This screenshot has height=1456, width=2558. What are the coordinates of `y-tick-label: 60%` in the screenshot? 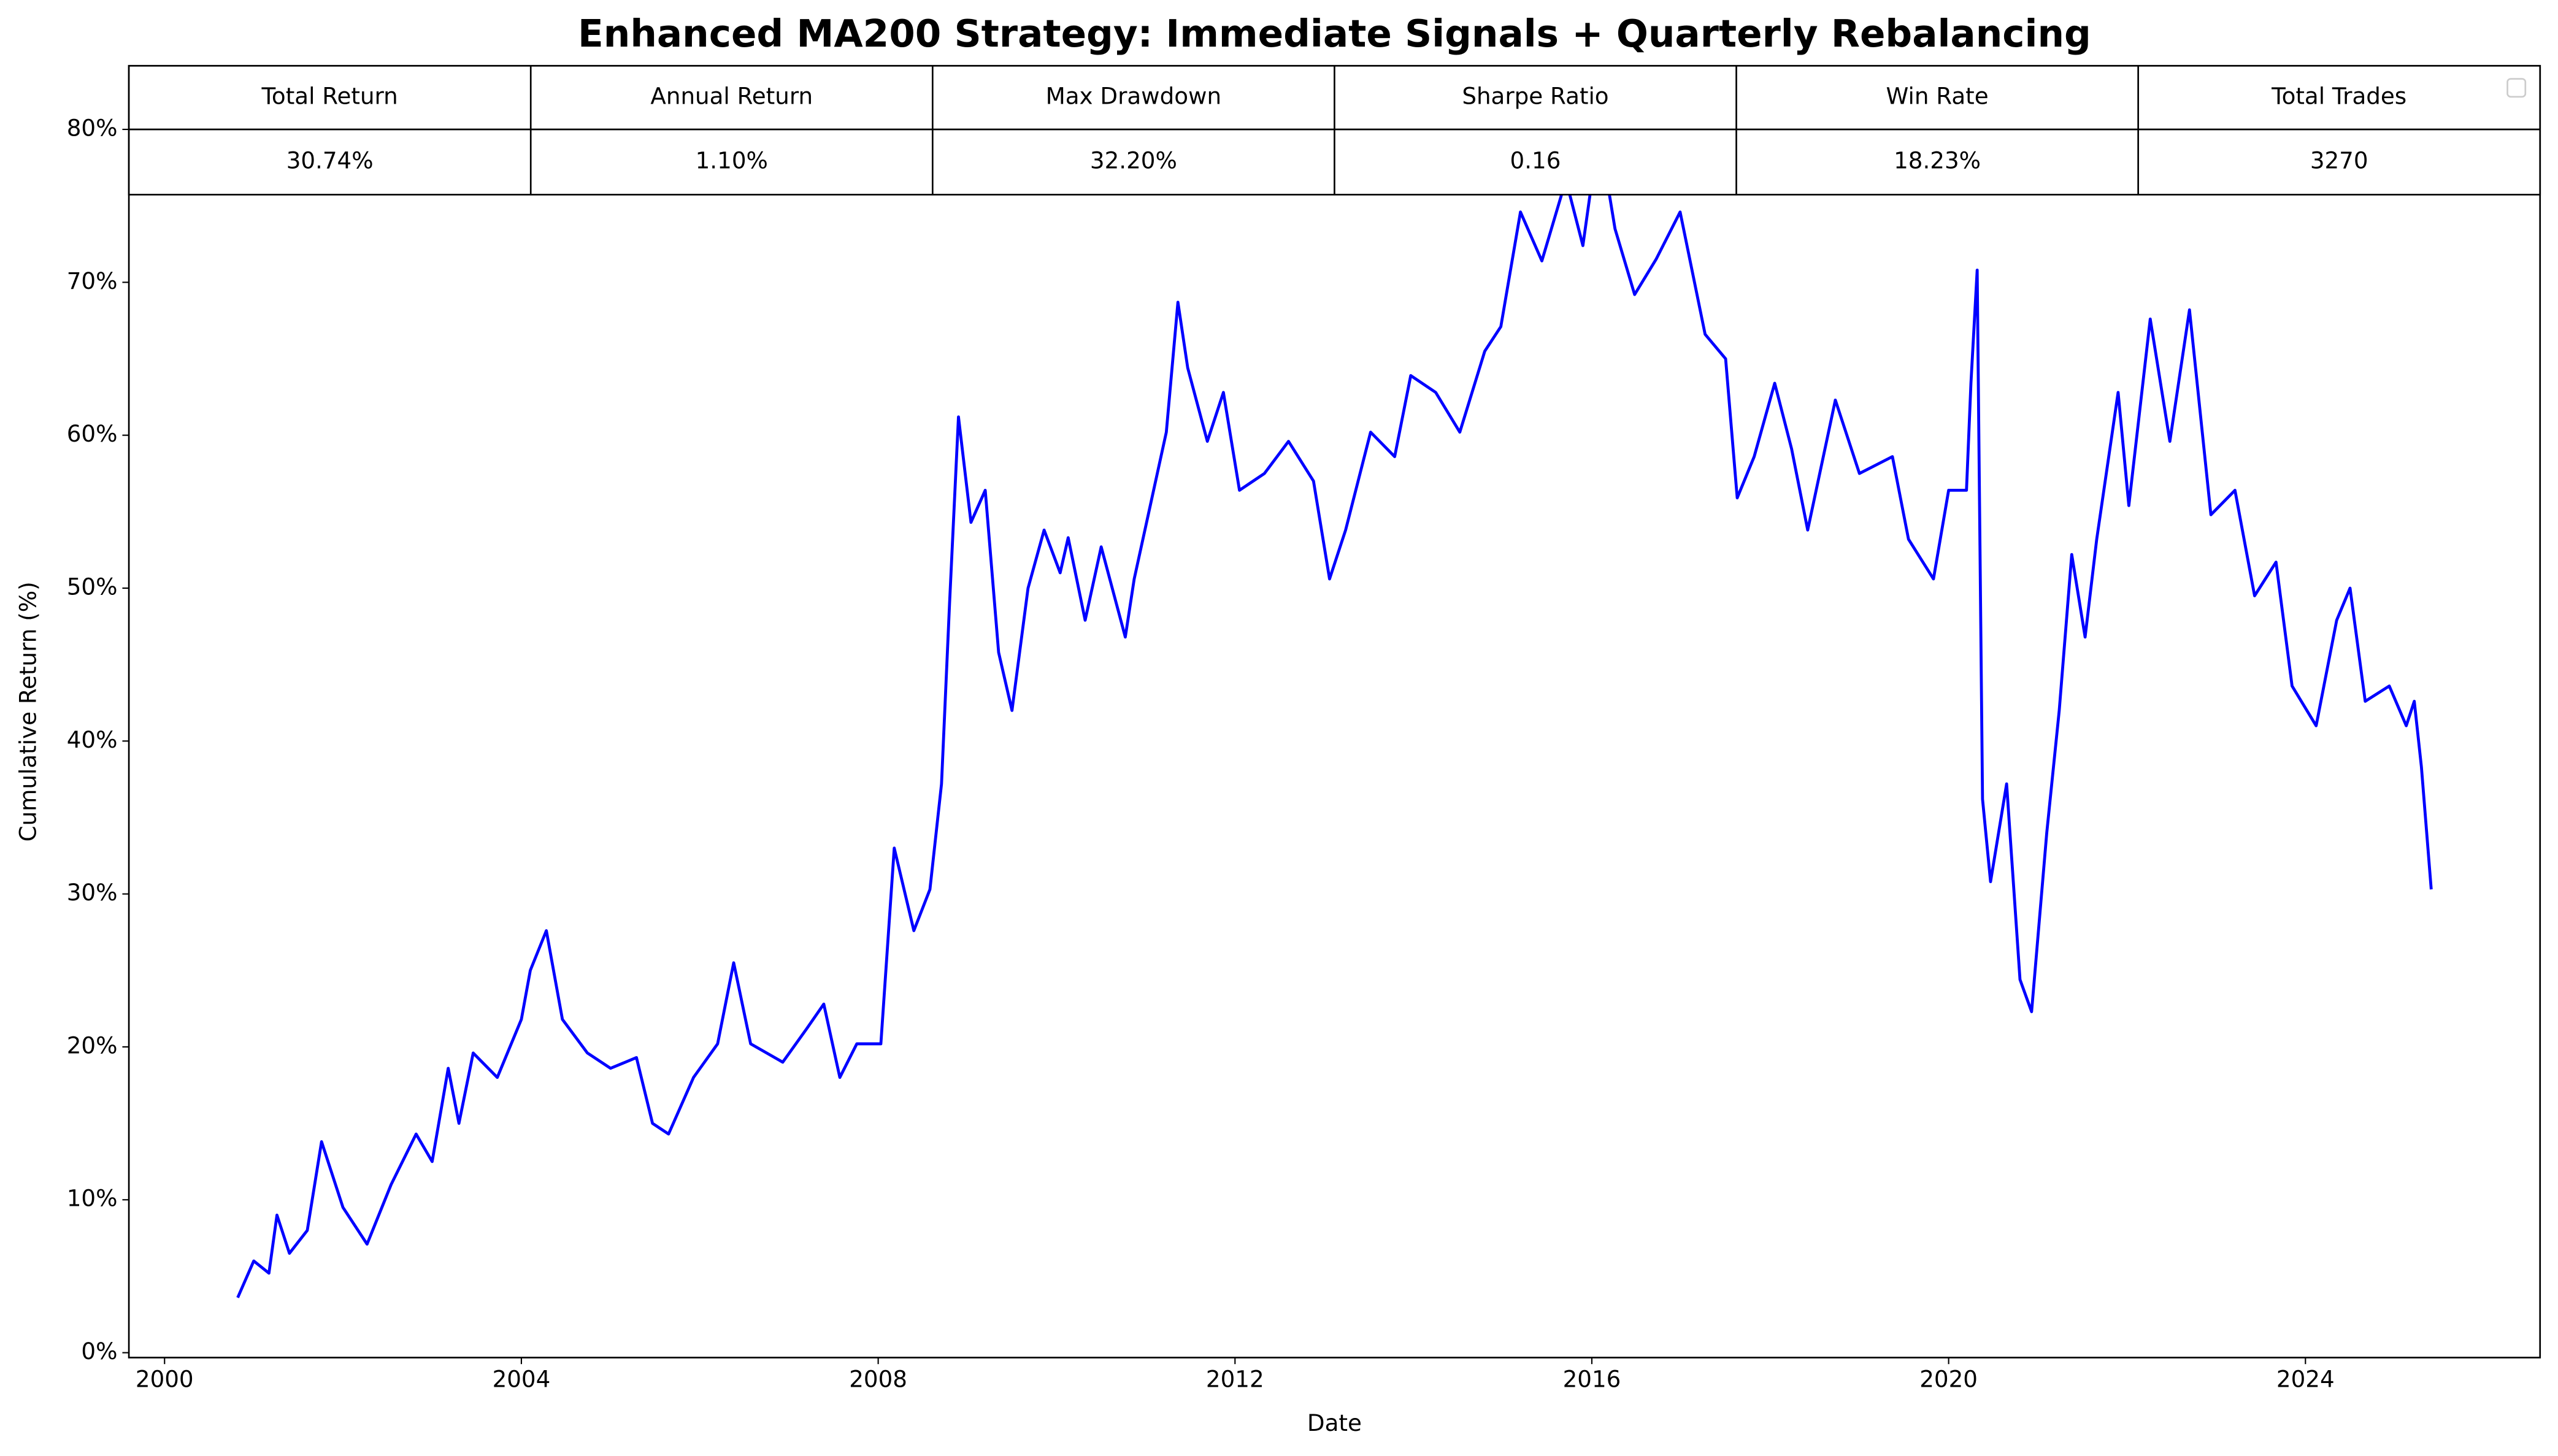 It's located at (93, 433).